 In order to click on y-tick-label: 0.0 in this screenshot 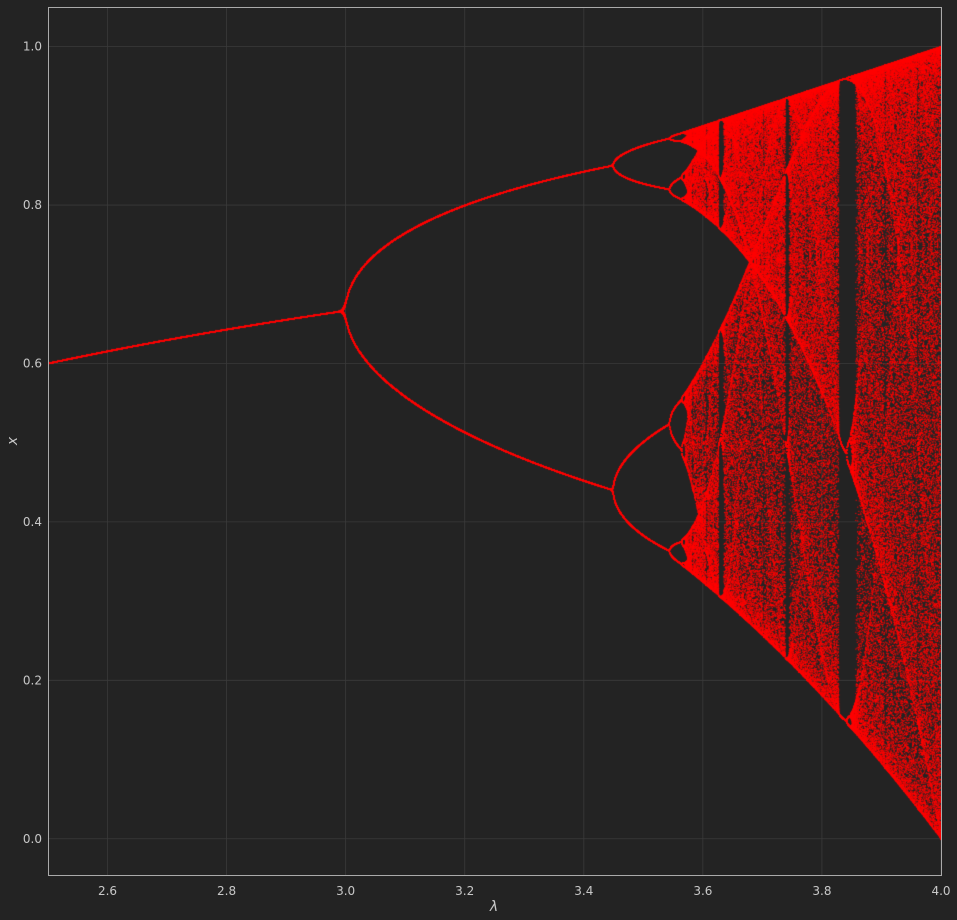, I will do `click(32, 839)`.